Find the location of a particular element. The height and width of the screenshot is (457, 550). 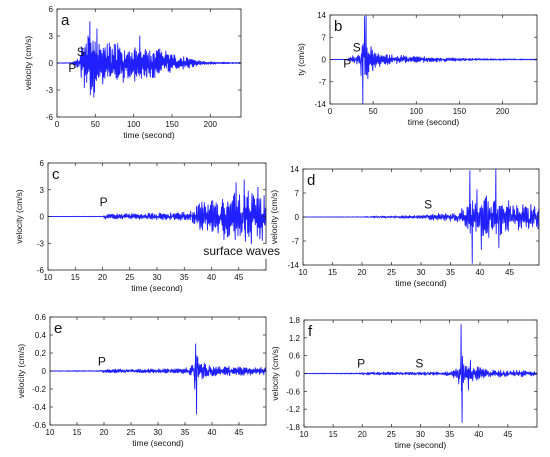

y-tick-label: 0.4 is located at coordinates (41, 335).